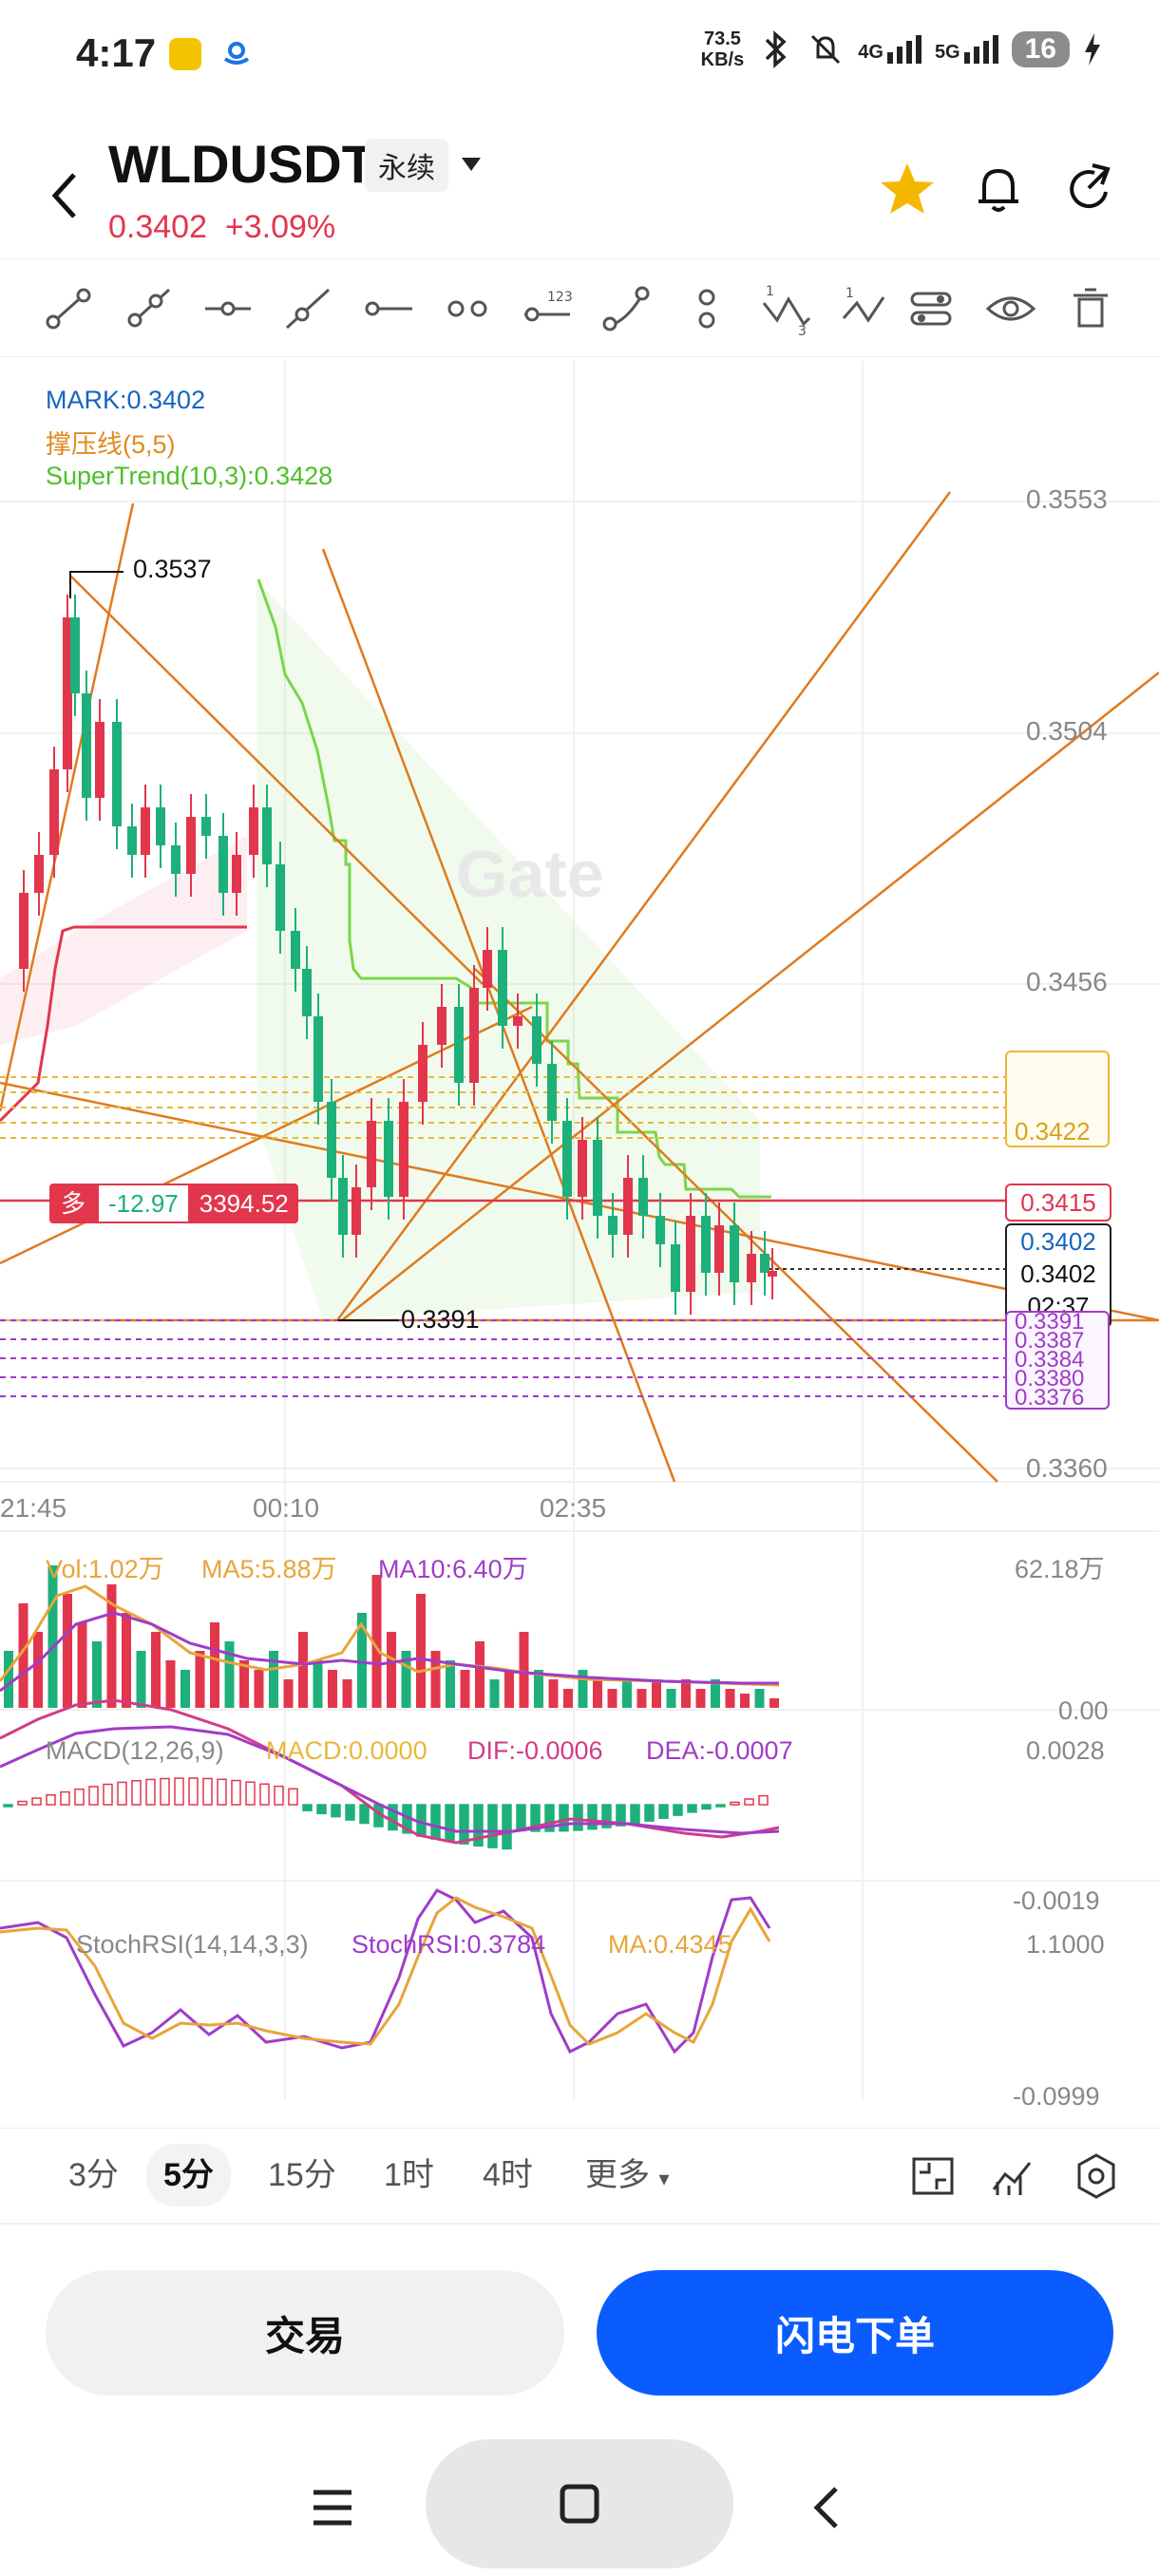 The height and width of the screenshot is (2576, 1159). Describe the element at coordinates (305, 2333) in the screenshot. I see `trade-button: 交易` at that location.